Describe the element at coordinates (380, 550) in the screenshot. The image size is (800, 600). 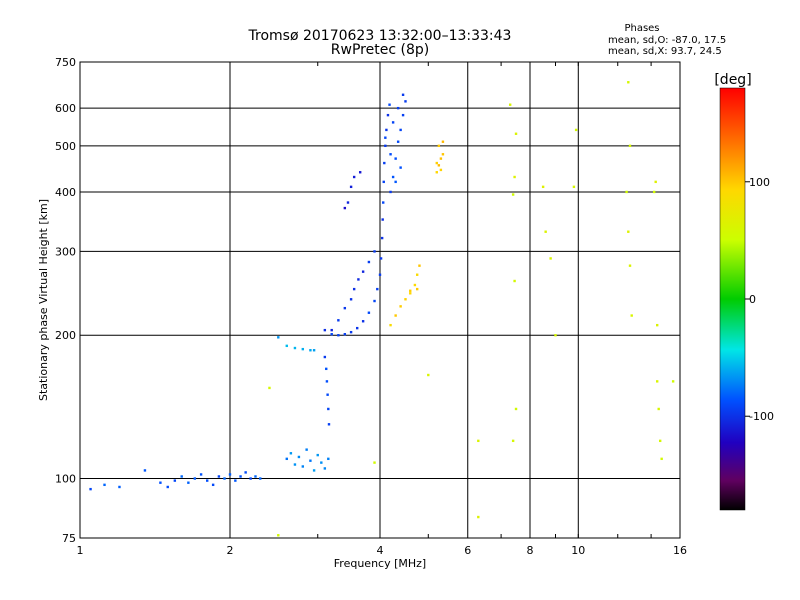
I see `x-tick-label: 4` at that location.